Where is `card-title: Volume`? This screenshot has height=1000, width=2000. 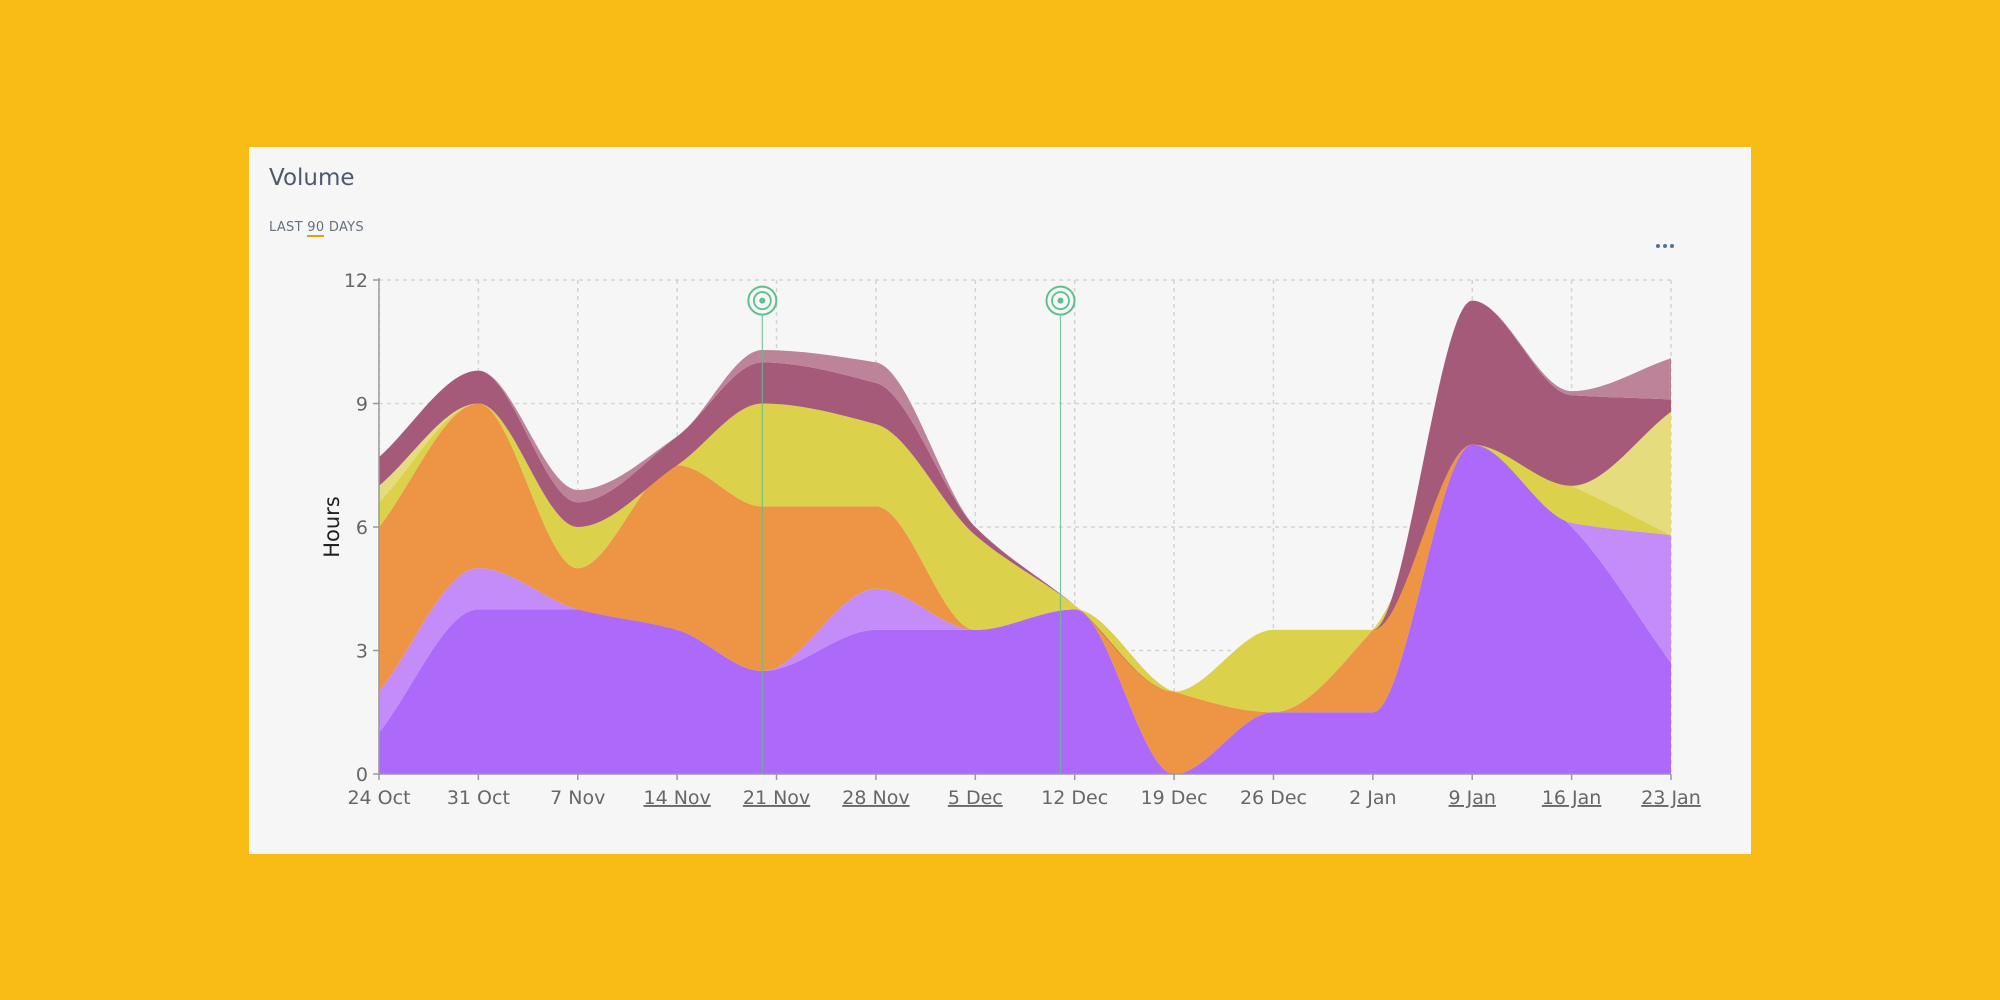
card-title: Volume is located at coordinates (312, 178).